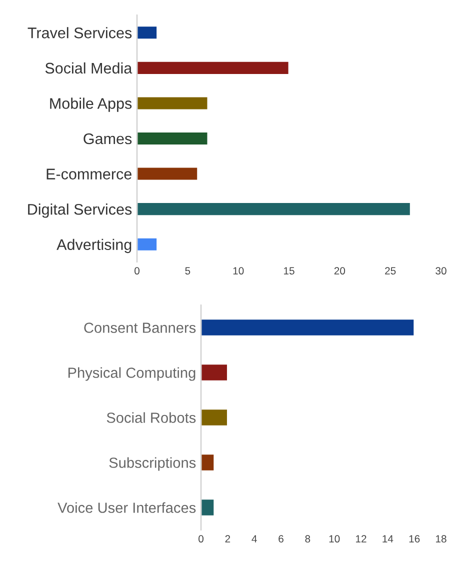 This screenshot has width=453, height=567. What do you see at coordinates (94, 246) in the screenshot?
I see `y-tick-label: Advertising` at bounding box center [94, 246].